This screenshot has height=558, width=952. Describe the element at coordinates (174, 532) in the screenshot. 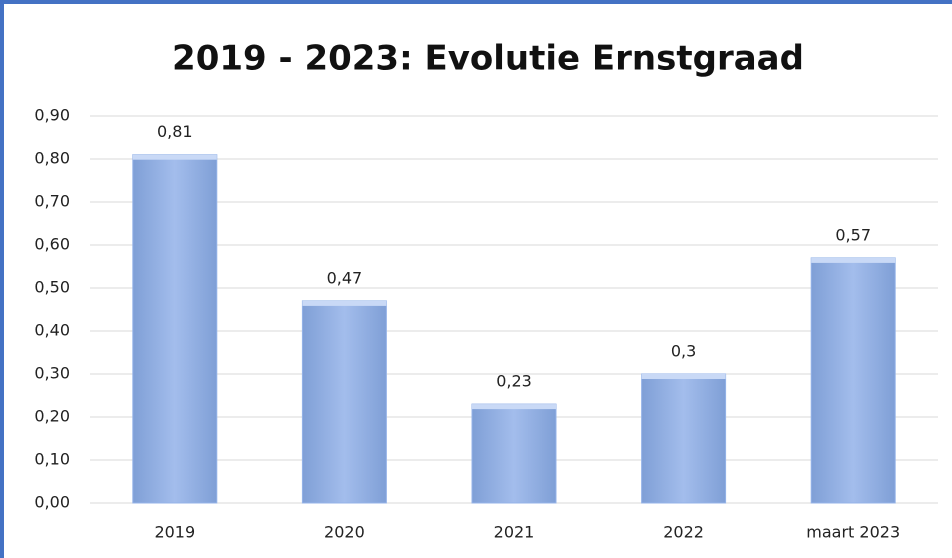

I see `x-tick-label: 2019` at that location.